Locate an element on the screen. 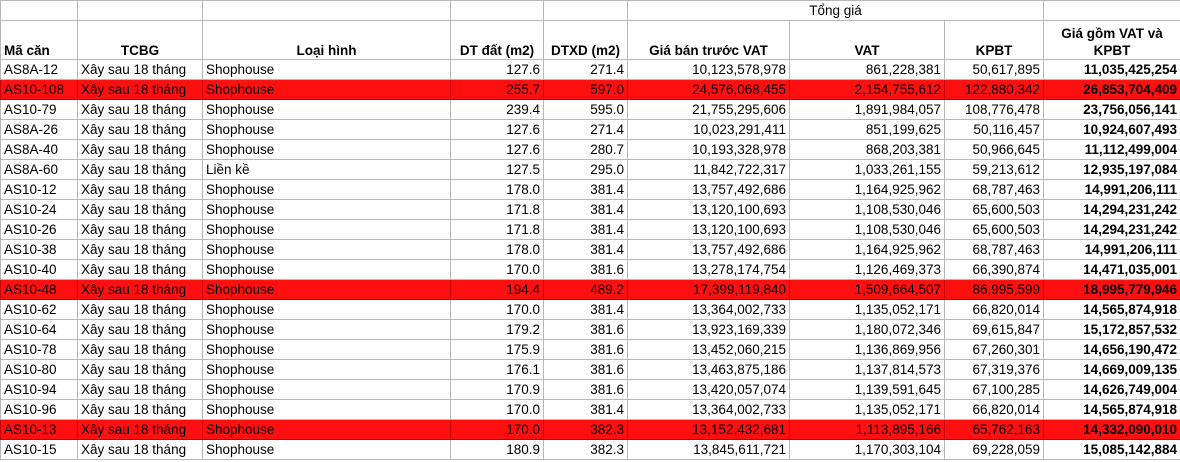 The image size is (1180, 462). cell-dt-dat: 127.5 is located at coordinates (497, 169).